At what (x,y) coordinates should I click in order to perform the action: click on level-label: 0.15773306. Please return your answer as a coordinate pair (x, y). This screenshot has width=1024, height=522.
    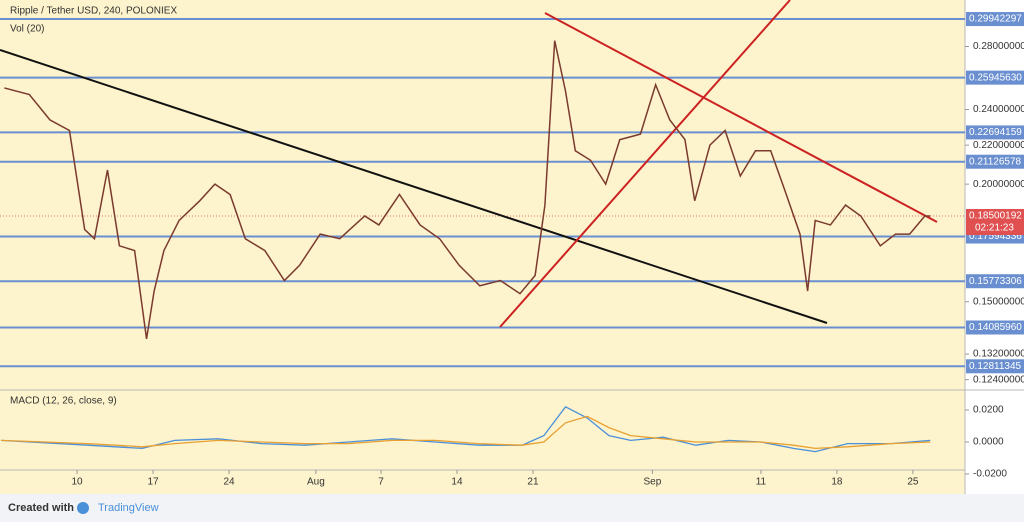
    Looking at the image, I should click on (995, 281).